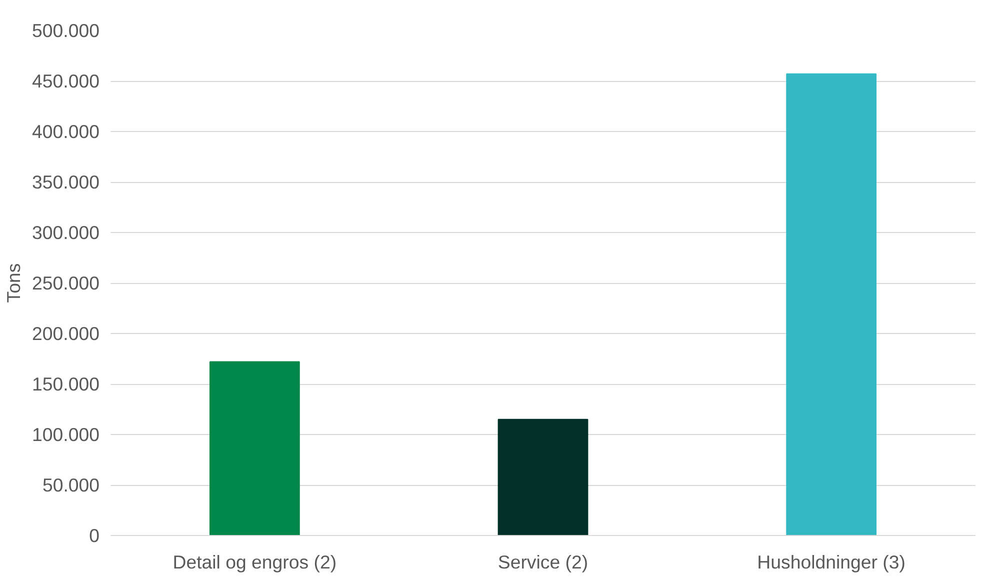  What do you see at coordinates (66, 283) in the screenshot?
I see `y-tick-label: 250.000` at bounding box center [66, 283].